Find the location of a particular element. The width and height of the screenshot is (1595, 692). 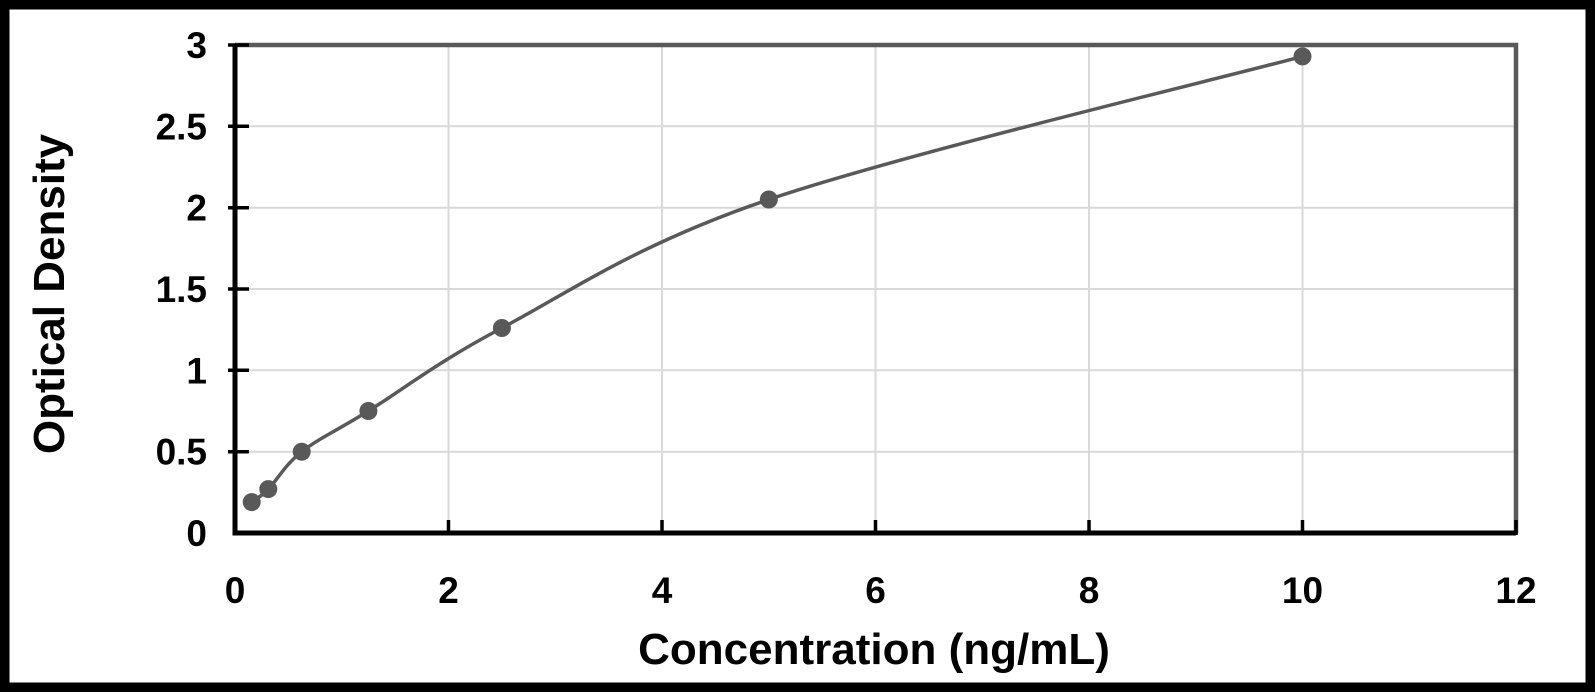

y-tick-label: 1 is located at coordinates (196, 370).